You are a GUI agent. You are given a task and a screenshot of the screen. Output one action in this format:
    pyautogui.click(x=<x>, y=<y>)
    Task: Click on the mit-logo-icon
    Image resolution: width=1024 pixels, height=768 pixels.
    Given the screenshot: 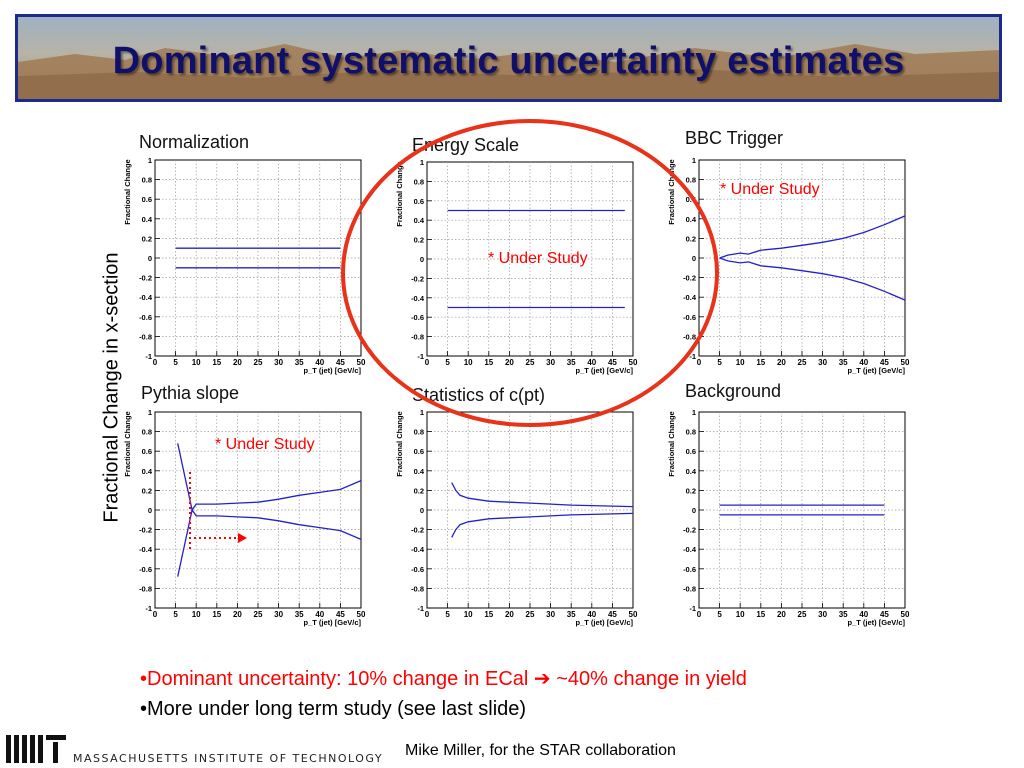 What is the action you would take?
    pyautogui.click(x=36, y=749)
    